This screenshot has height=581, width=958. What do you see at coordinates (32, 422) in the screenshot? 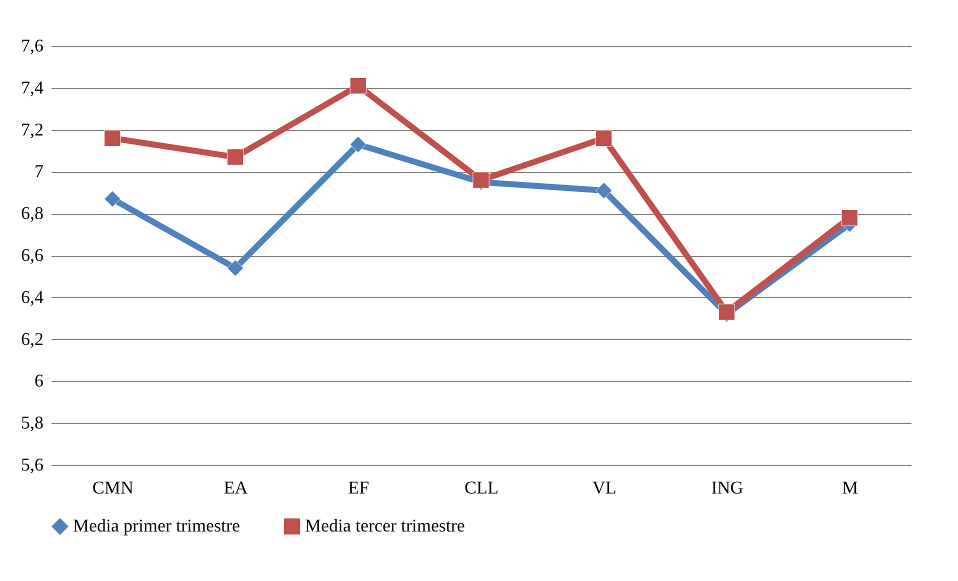
I see `y-tick-label: 5,8` at bounding box center [32, 422].